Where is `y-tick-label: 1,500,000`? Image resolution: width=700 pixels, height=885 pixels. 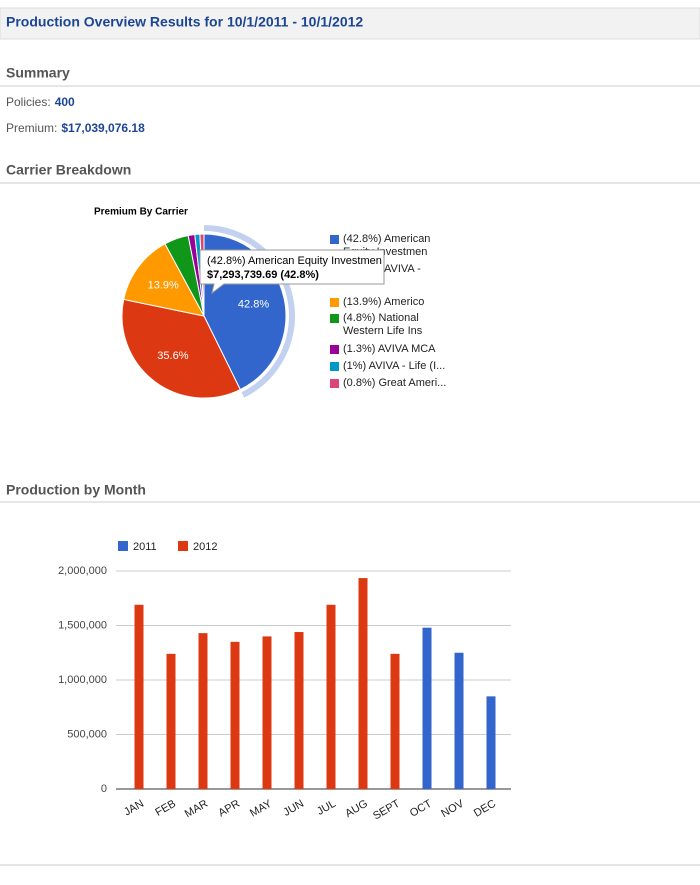 y-tick-label: 1,500,000 is located at coordinates (82, 625).